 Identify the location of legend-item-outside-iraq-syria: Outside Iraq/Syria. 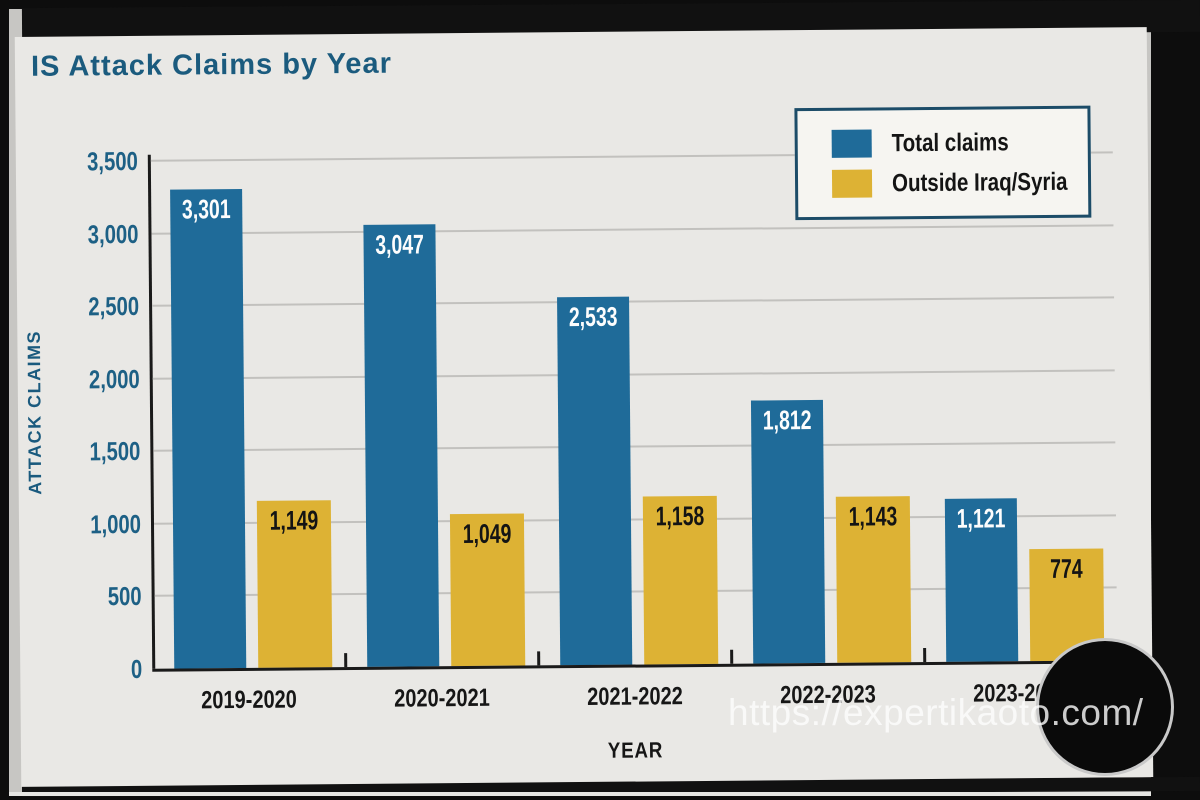
(959, 182).